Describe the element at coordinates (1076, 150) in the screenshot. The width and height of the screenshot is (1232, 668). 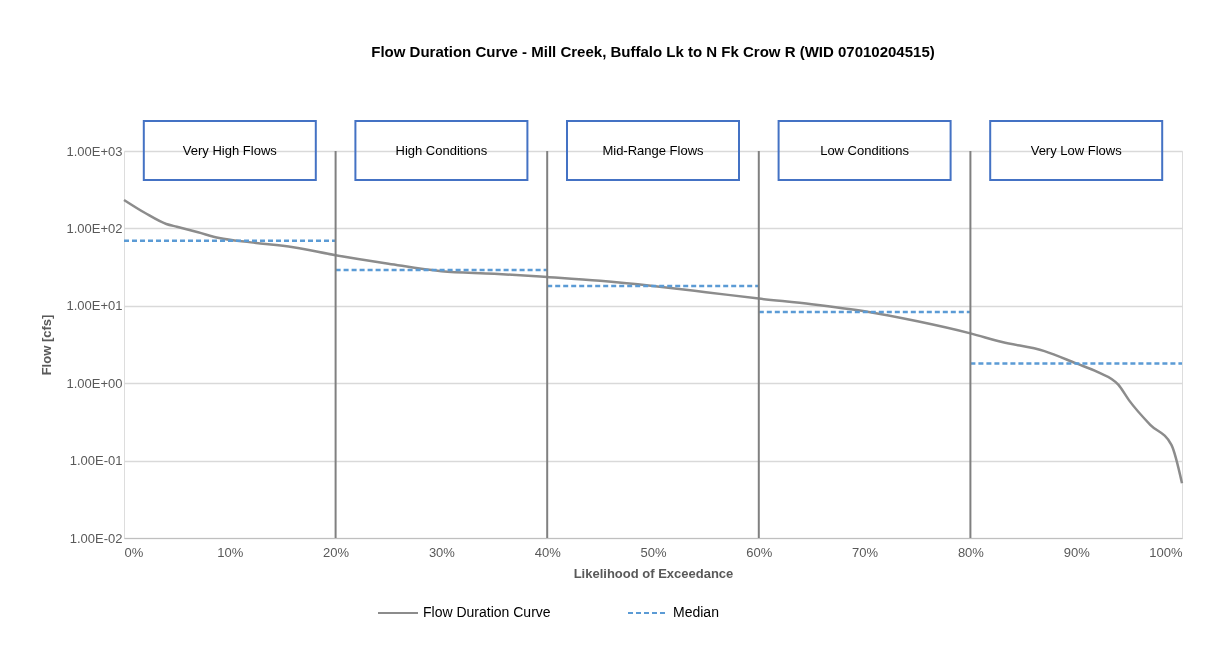
I see `annotation: Very Low Flows` at that location.